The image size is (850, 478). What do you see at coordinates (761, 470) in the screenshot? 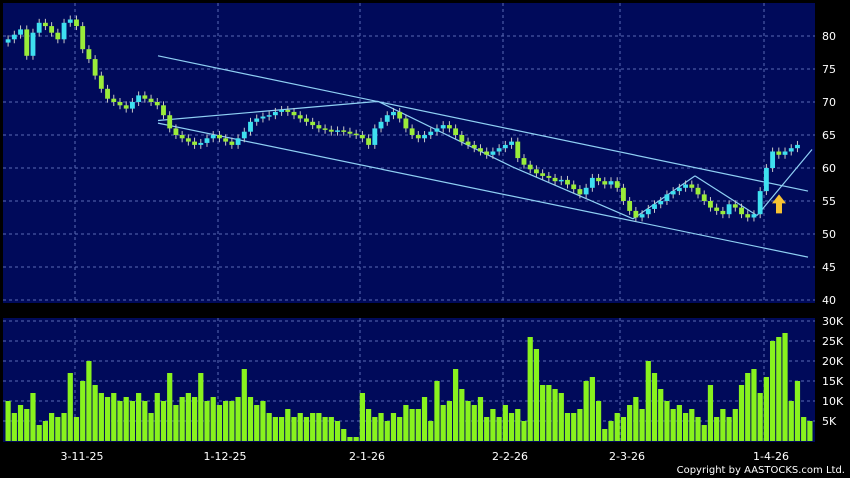
I see `copyright-text: Copyright by AASTOCKS.com Ltd.` at bounding box center [761, 470].